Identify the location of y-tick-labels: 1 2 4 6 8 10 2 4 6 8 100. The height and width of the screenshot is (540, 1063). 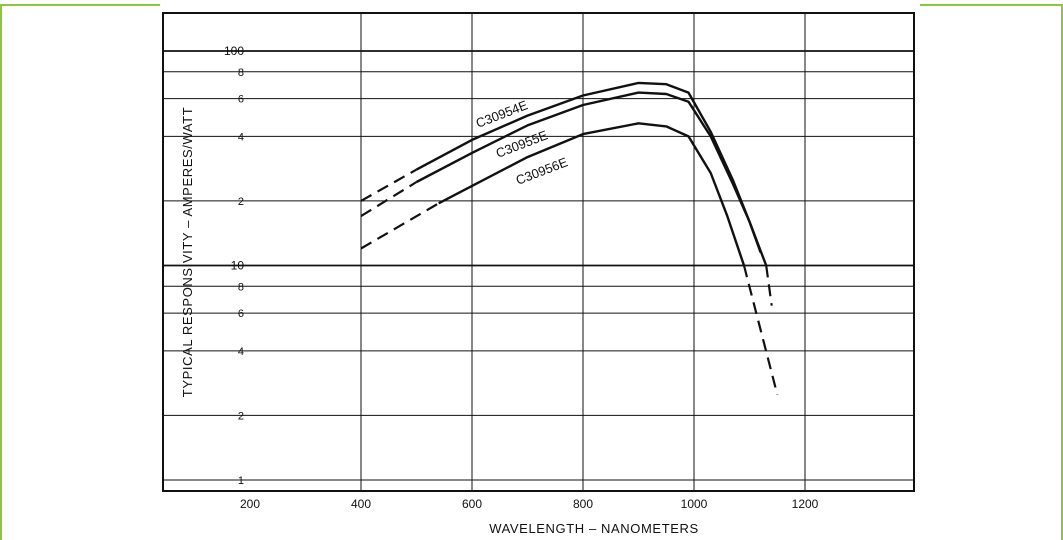
(234, 265).